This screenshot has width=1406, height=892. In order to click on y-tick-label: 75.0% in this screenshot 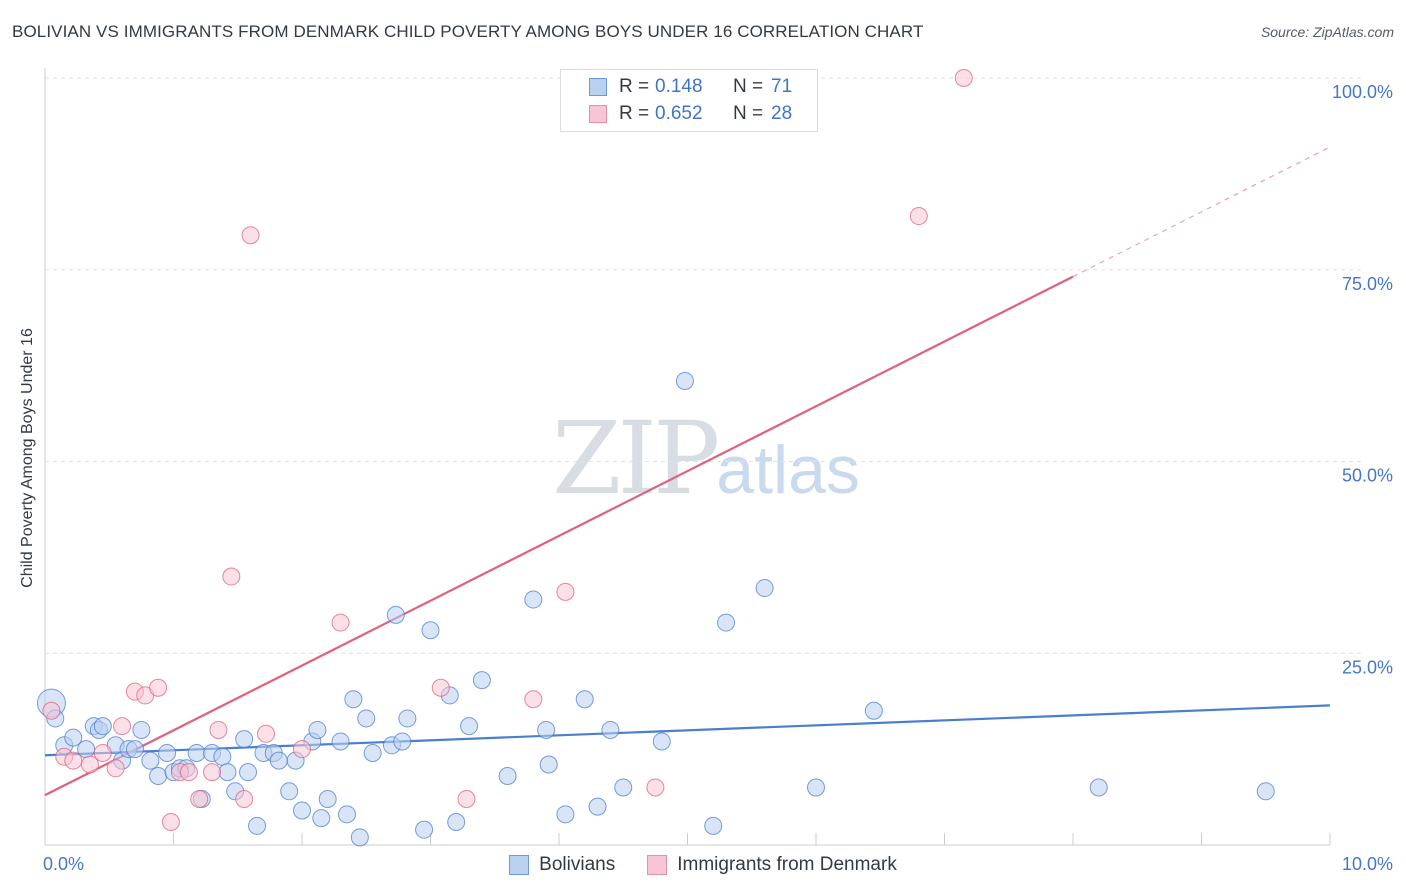, I will do `click(1367, 284)`.